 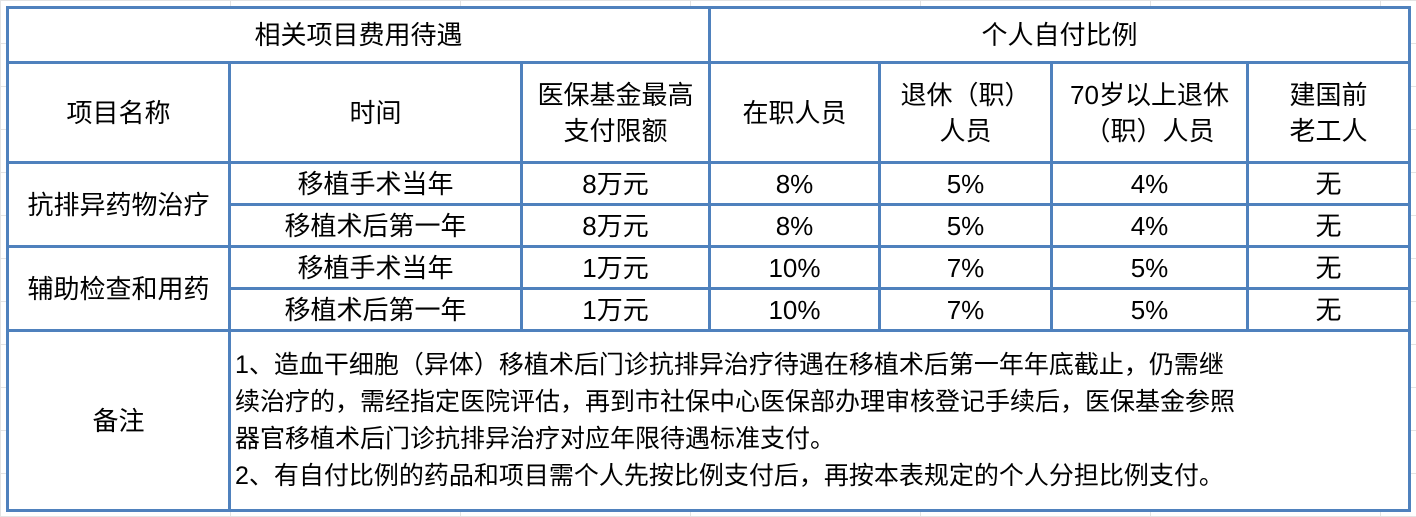 I want to click on note-line: 器官移植术后门诊抗排异治疗对应年限待遇标准支付。, so click(x=535, y=438).